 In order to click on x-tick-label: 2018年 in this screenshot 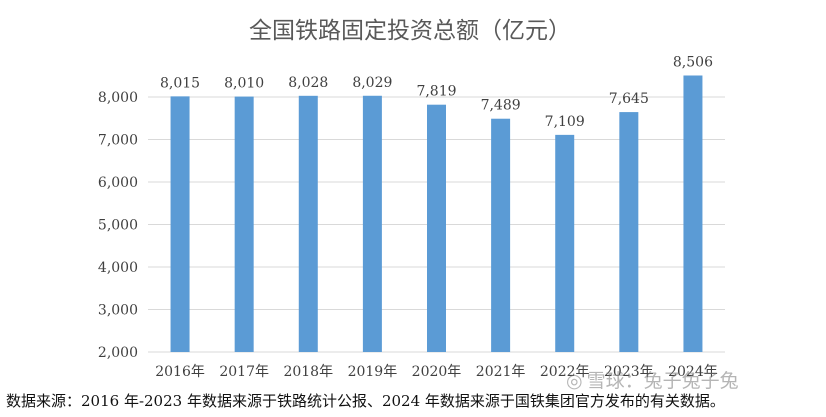, I will do `click(308, 372)`.